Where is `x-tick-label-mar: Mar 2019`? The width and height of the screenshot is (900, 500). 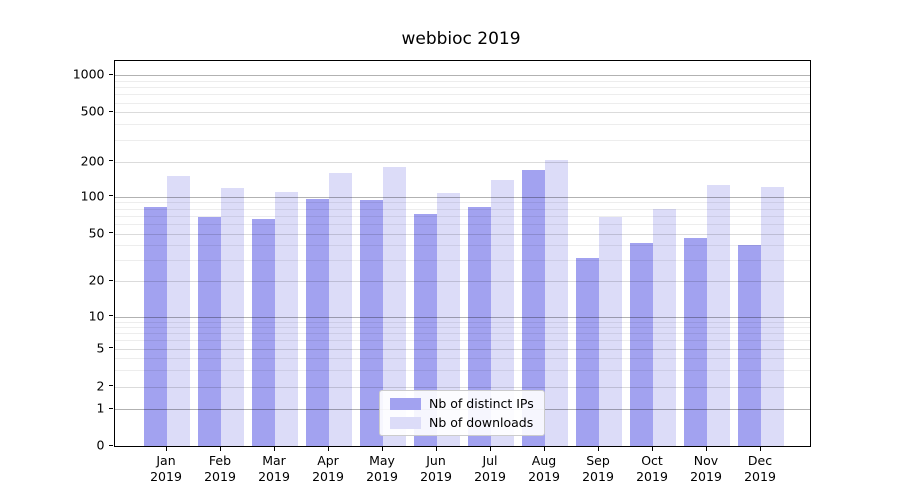
x-tick-label-mar: Mar 2019 is located at coordinates (274, 468).